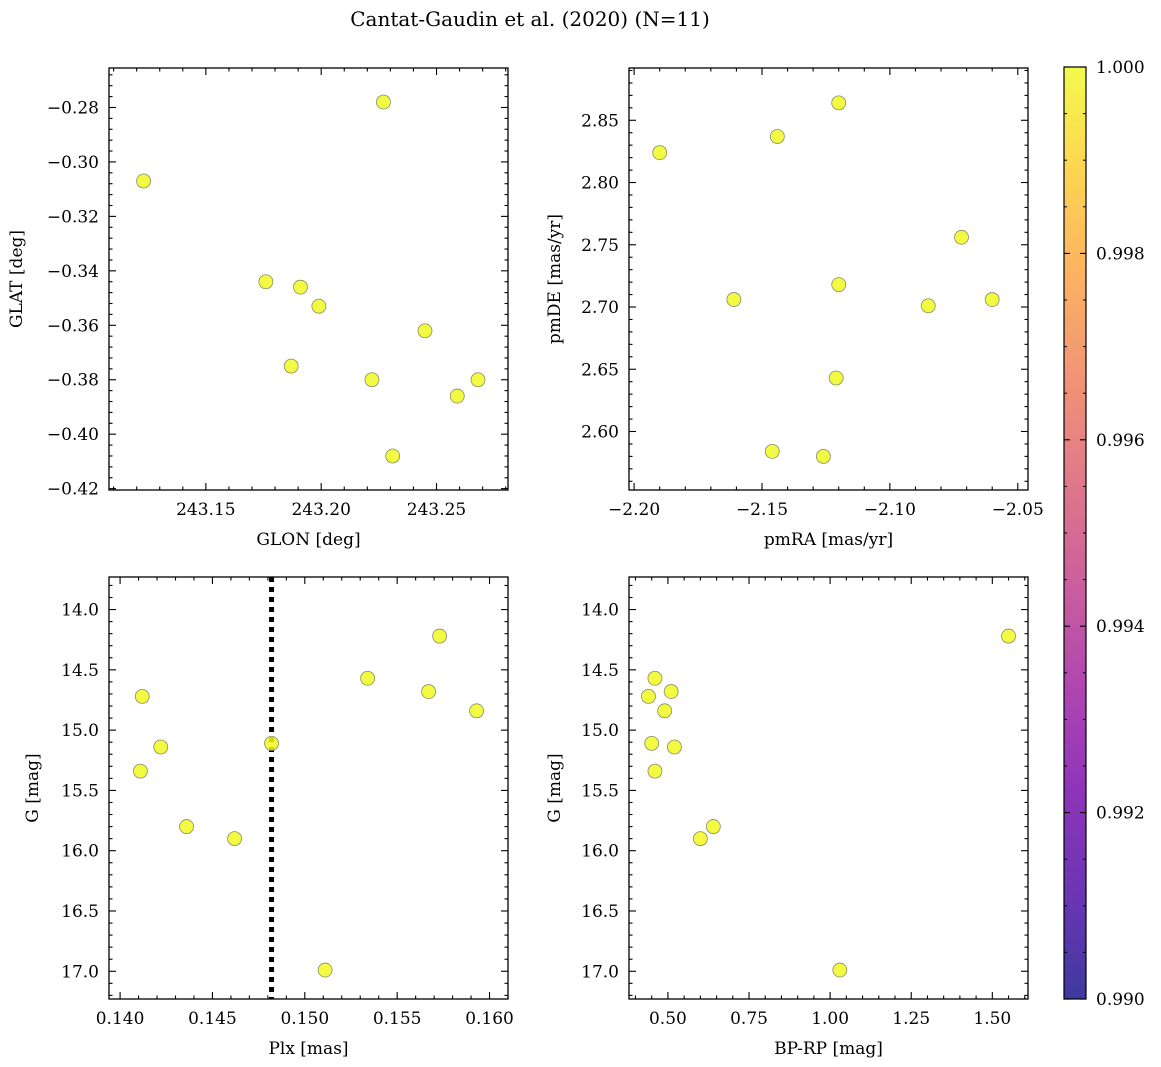 The width and height of the screenshot is (1161, 1067). Describe the element at coordinates (1120, 1000) in the screenshot. I see `colorbar-tick-label: 0.990` at that location.